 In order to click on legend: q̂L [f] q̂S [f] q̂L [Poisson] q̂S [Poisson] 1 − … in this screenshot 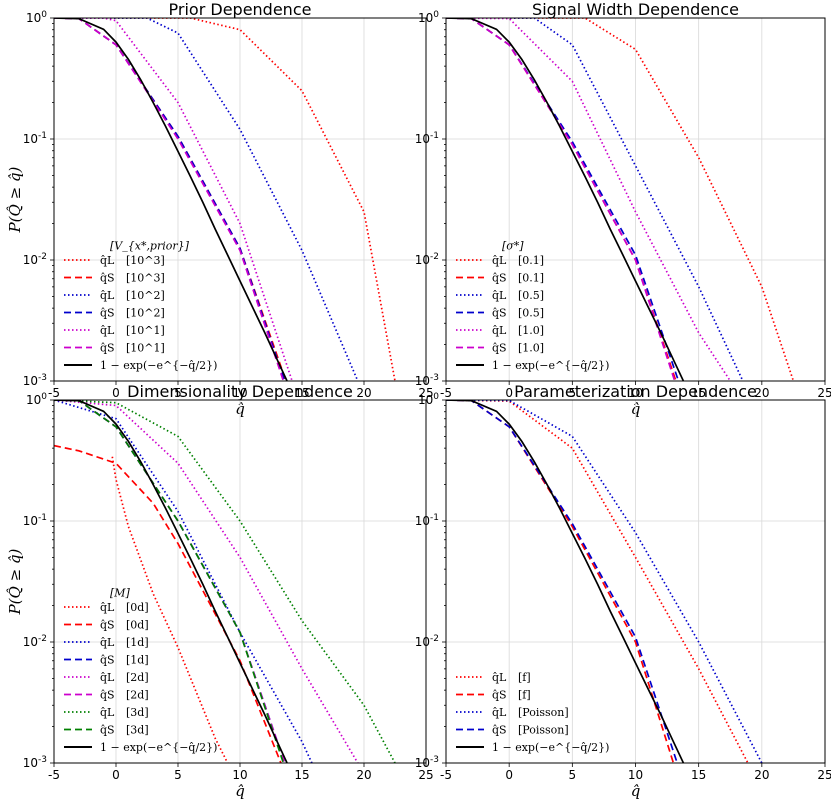, I will do `click(532, 712)`.